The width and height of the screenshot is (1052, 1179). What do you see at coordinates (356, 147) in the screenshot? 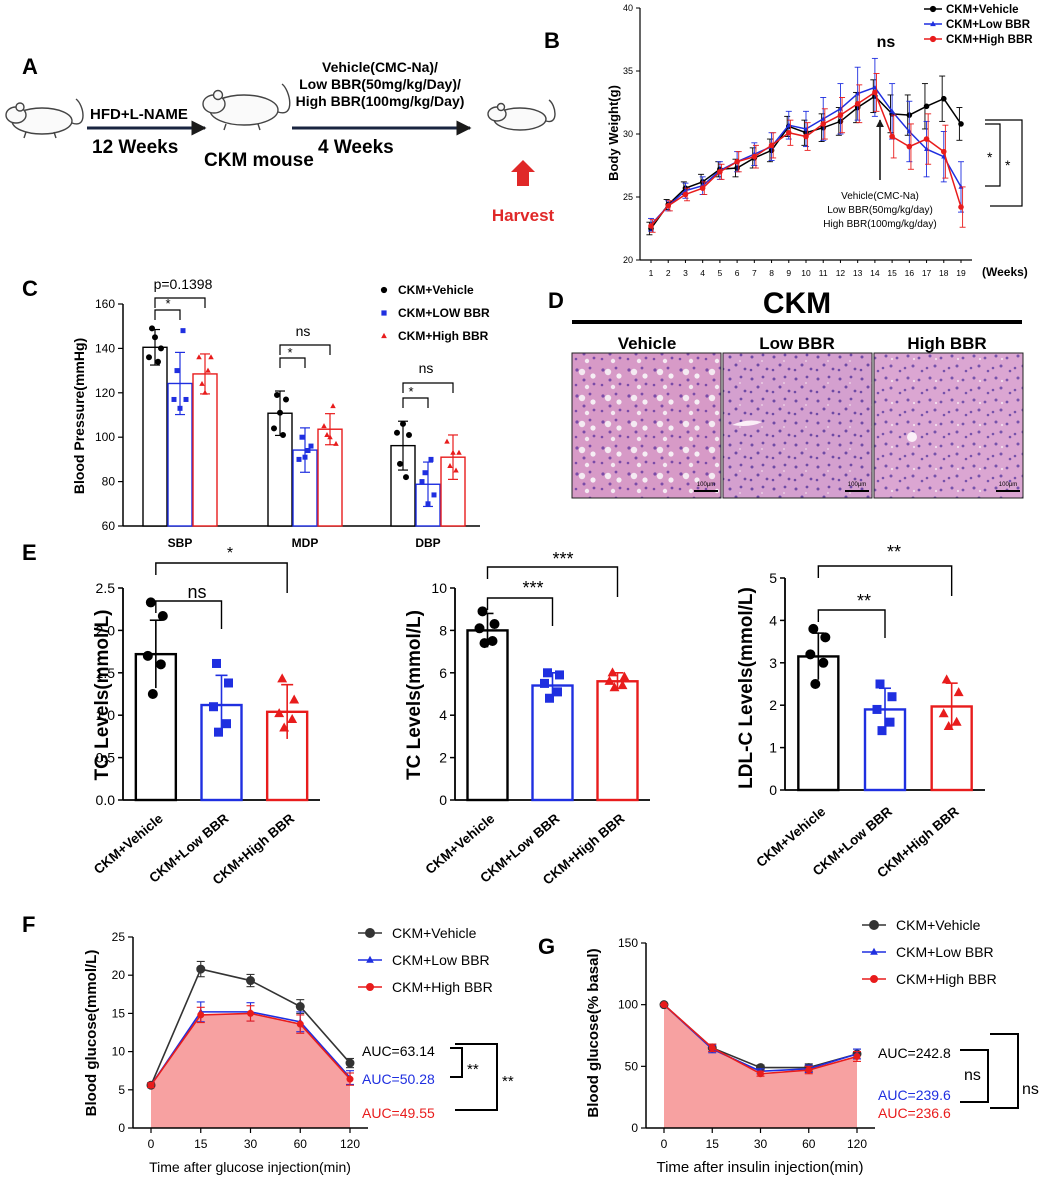
I see `step2-bottom-label: 4 Weeks` at bounding box center [356, 147].